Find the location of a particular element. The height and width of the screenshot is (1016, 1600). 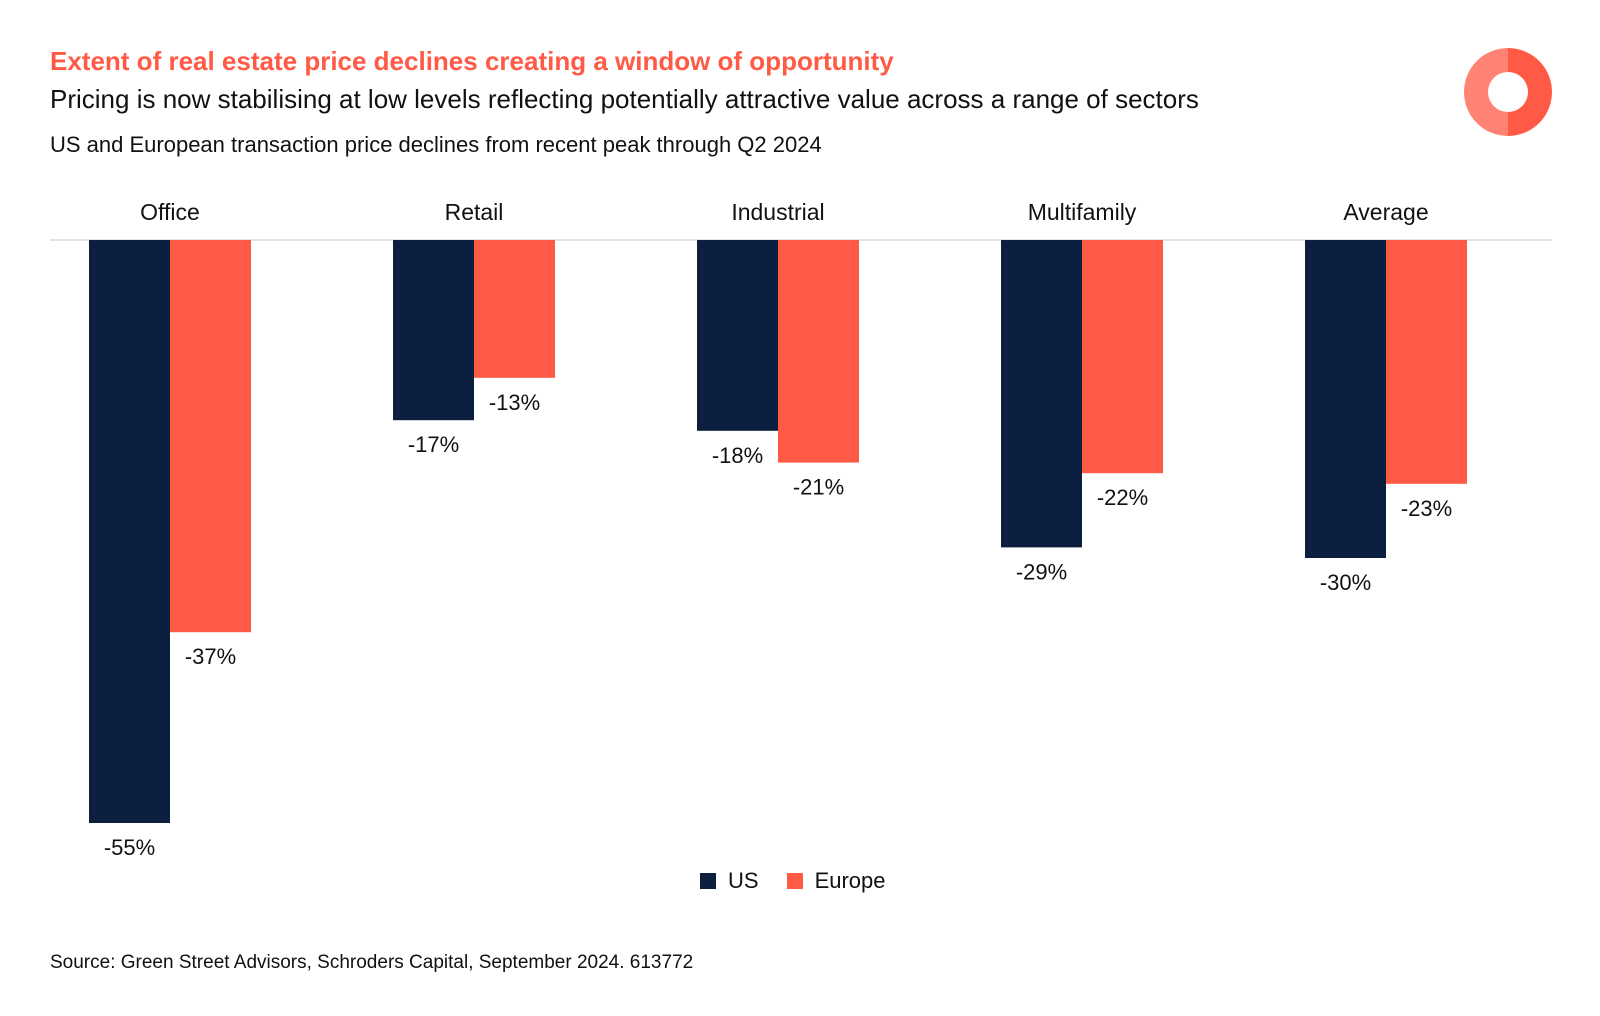

data-label: -55% is located at coordinates (129, 847).